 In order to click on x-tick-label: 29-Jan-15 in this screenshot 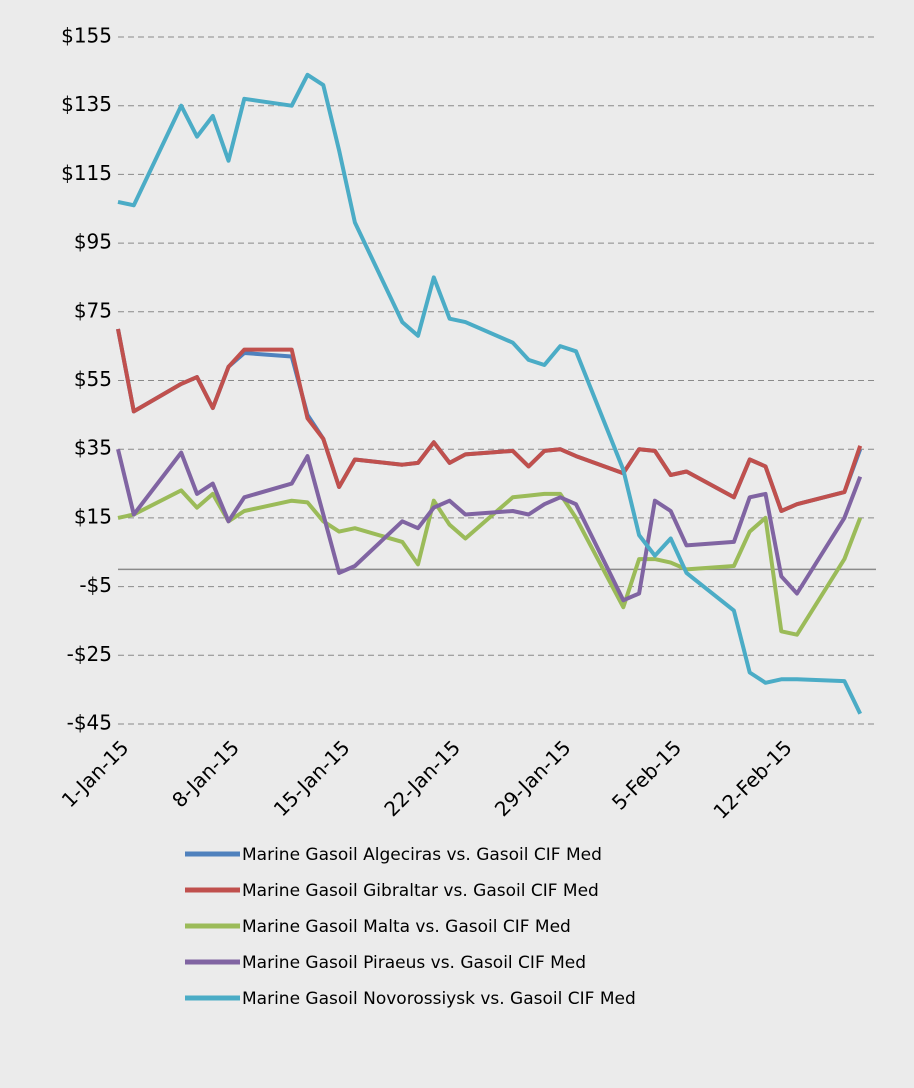, I will do `click(533, 778)`.